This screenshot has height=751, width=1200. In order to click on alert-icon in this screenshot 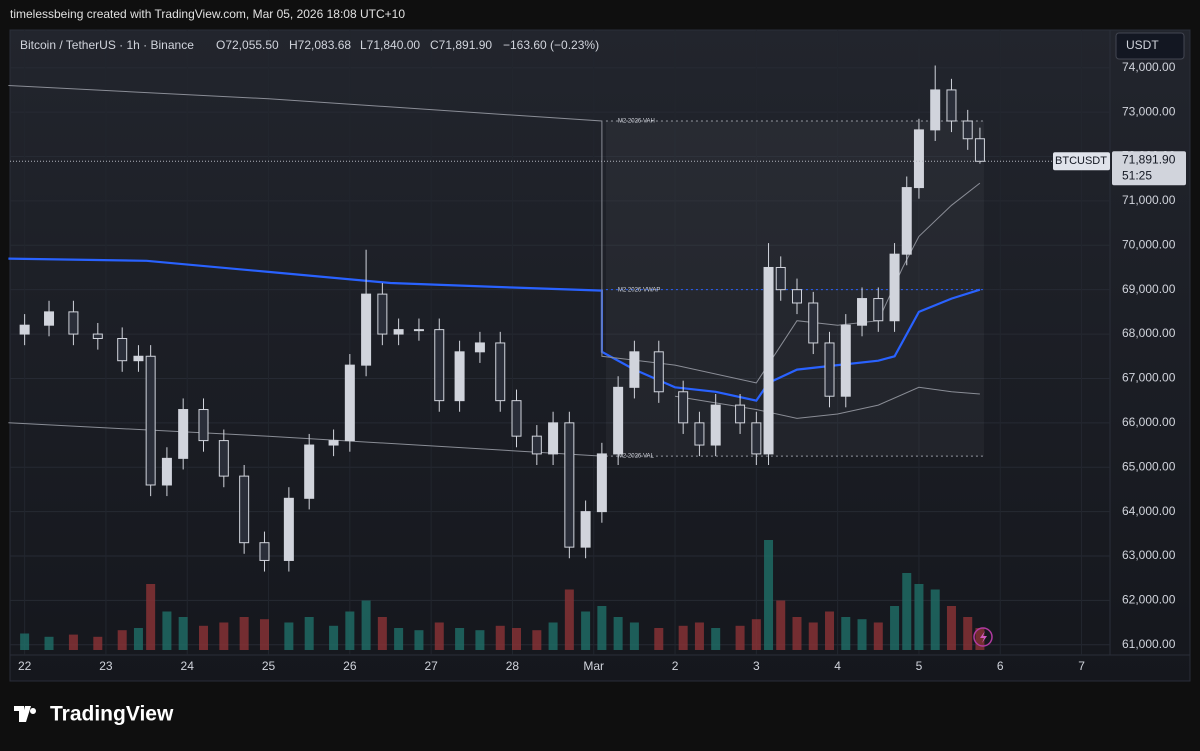, I will do `click(983, 637)`.